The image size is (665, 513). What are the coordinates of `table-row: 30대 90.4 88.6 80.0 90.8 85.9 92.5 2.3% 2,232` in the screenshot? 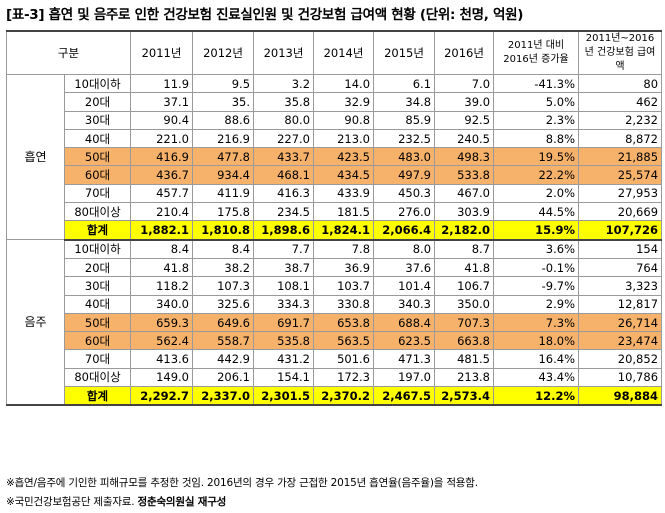 It's located at (335, 120).